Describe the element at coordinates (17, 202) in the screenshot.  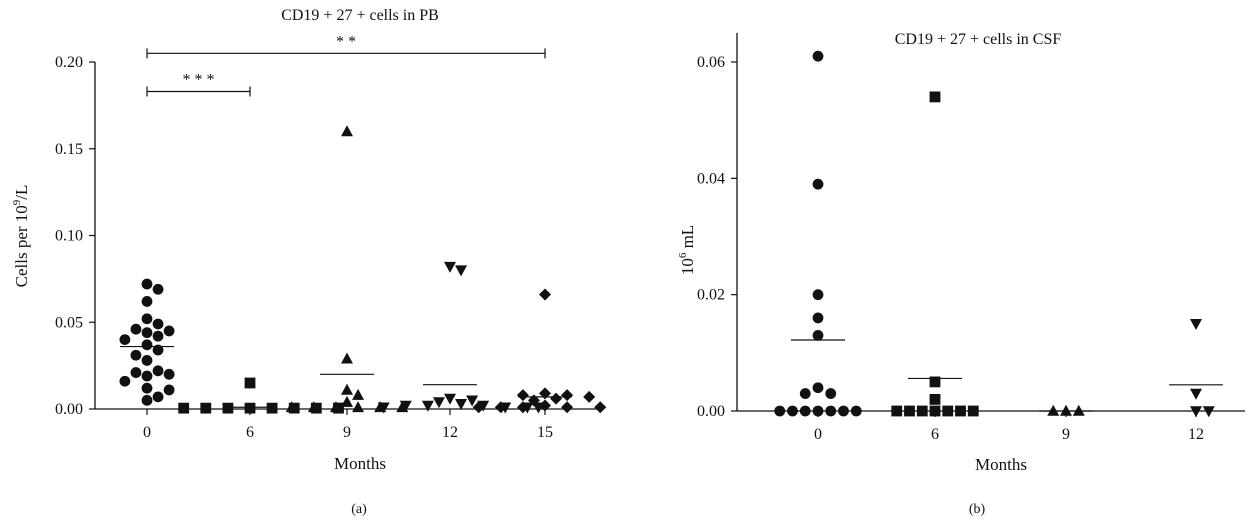
I see `panel-a-ylabel-sup: 9` at that location.